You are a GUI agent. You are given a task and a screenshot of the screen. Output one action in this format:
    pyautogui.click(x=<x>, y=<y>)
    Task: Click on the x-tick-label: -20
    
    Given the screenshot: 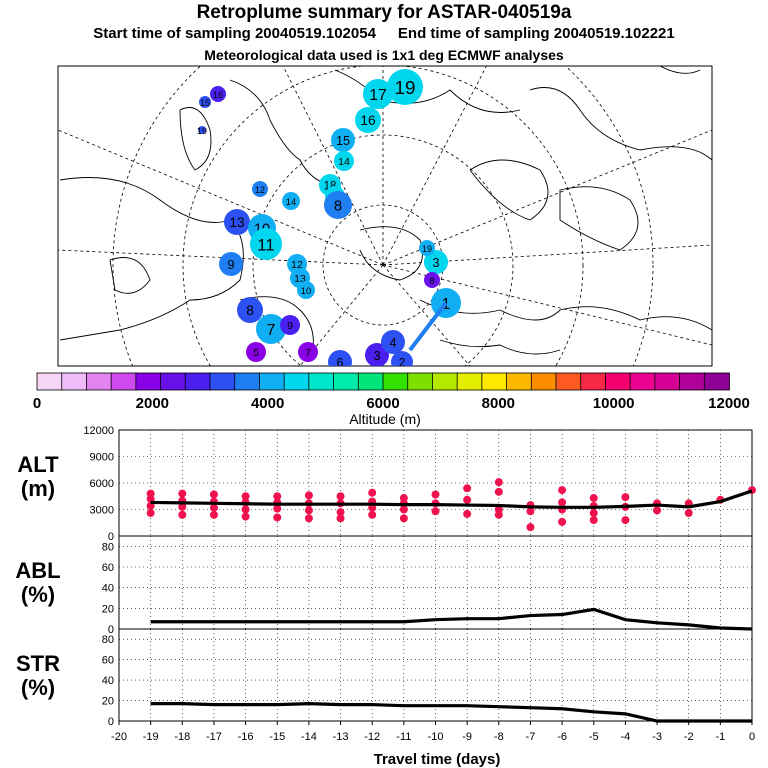 What is the action you would take?
    pyautogui.click(x=119, y=737)
    